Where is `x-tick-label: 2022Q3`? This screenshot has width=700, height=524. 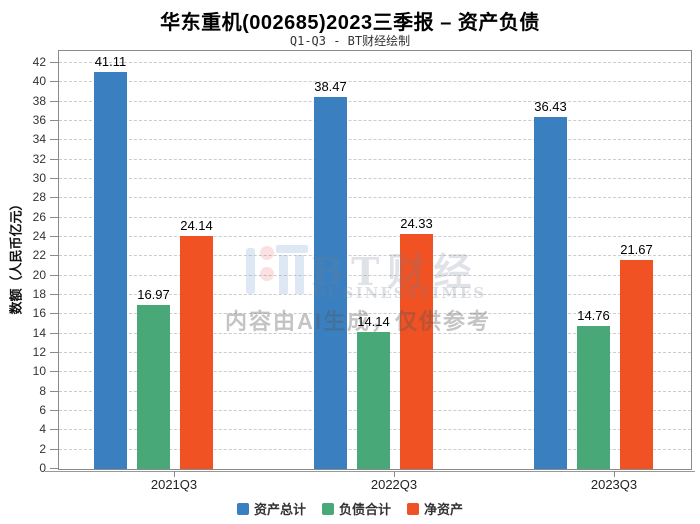
x-tick-label: 2022Q3 is located at coordinates (394, 484).